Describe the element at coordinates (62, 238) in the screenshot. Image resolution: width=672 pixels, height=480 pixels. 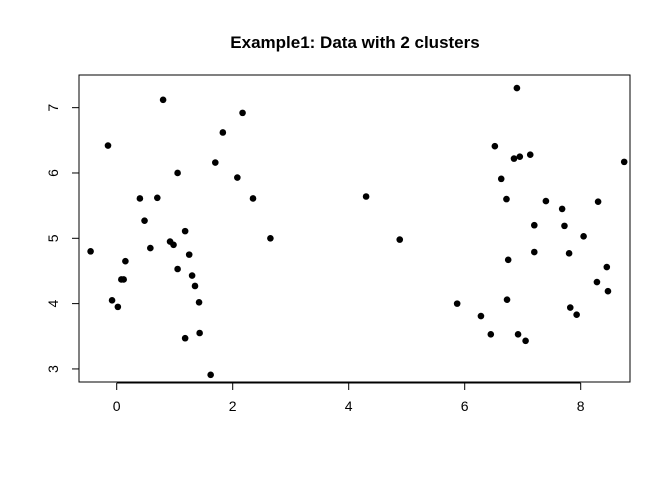
I see `y-axis: 3 4 5 6 7` at that location.